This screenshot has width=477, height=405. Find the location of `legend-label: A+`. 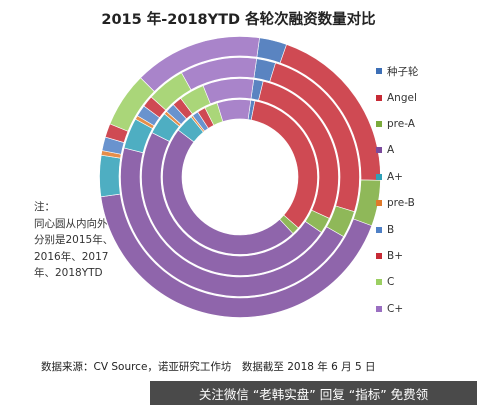

legend-label: A+ is located at coordinates (395, 176).